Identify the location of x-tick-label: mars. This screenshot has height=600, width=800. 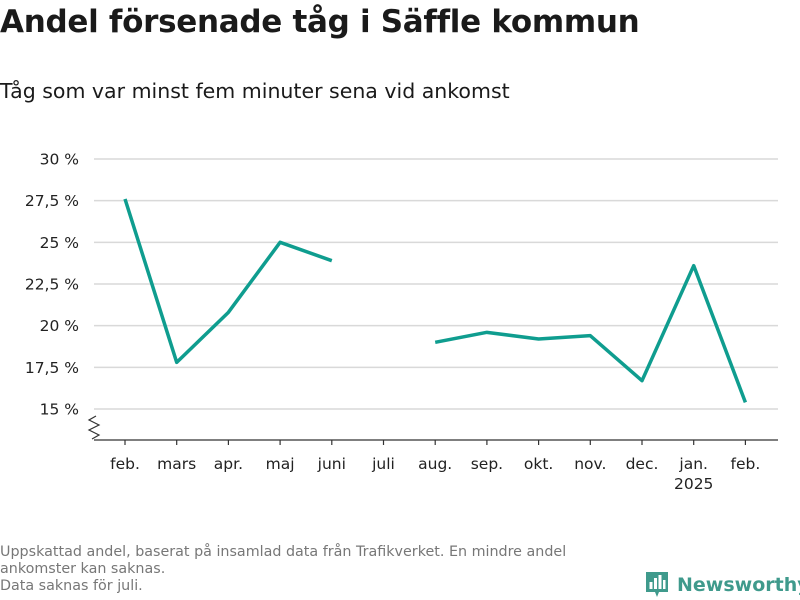
(176, 464).